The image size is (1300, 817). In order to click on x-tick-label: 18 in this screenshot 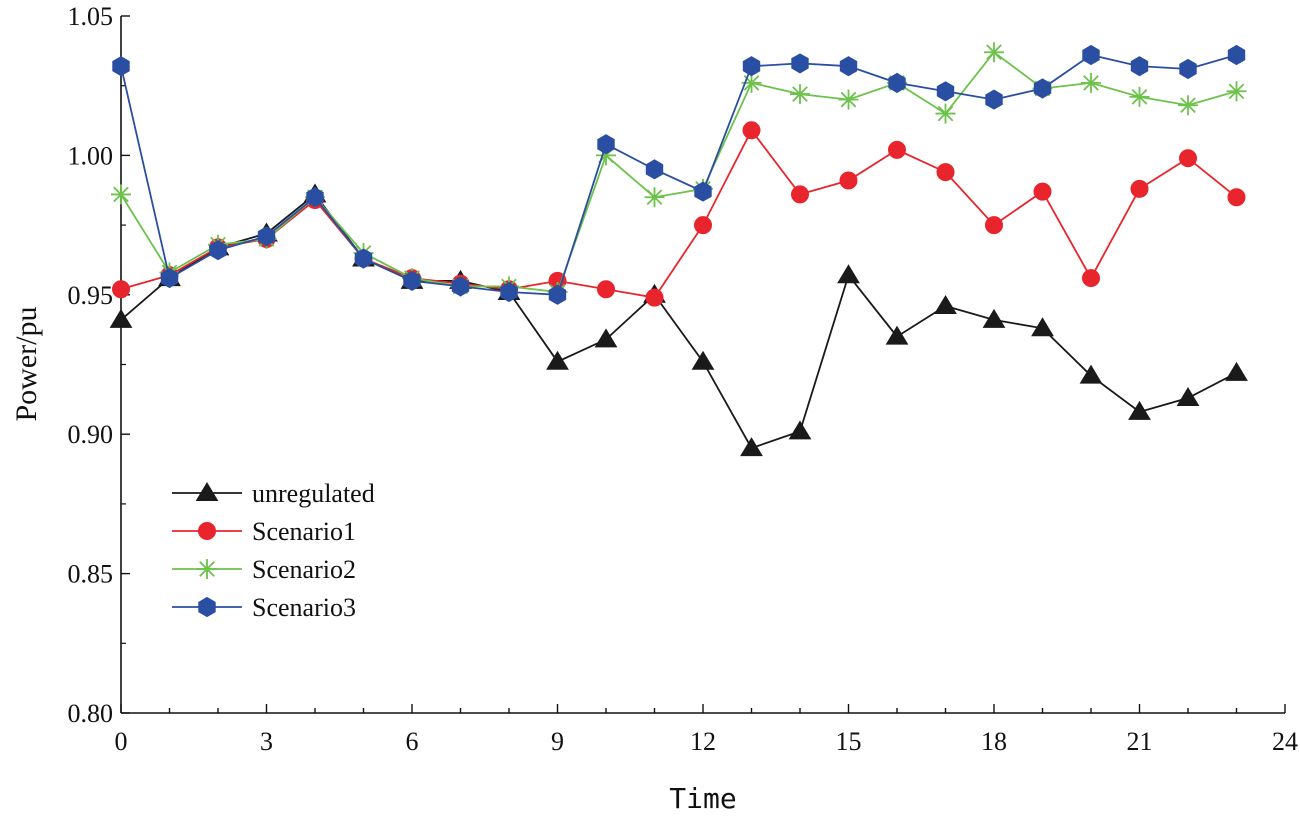, I will do `click(994, 741)`.